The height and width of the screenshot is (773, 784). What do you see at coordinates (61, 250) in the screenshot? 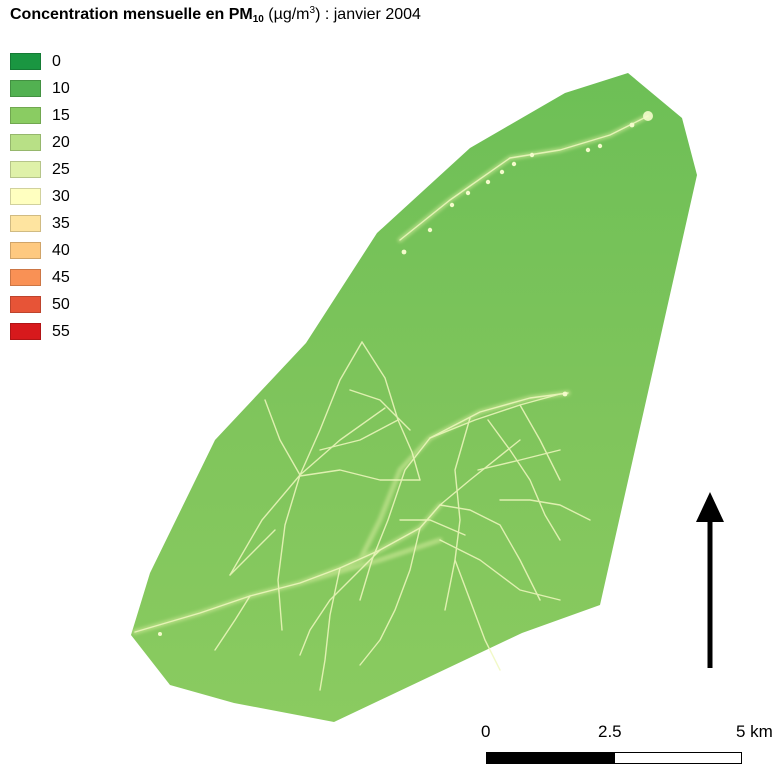
I see `legend-label: 40` at bounding box center [61, 250].